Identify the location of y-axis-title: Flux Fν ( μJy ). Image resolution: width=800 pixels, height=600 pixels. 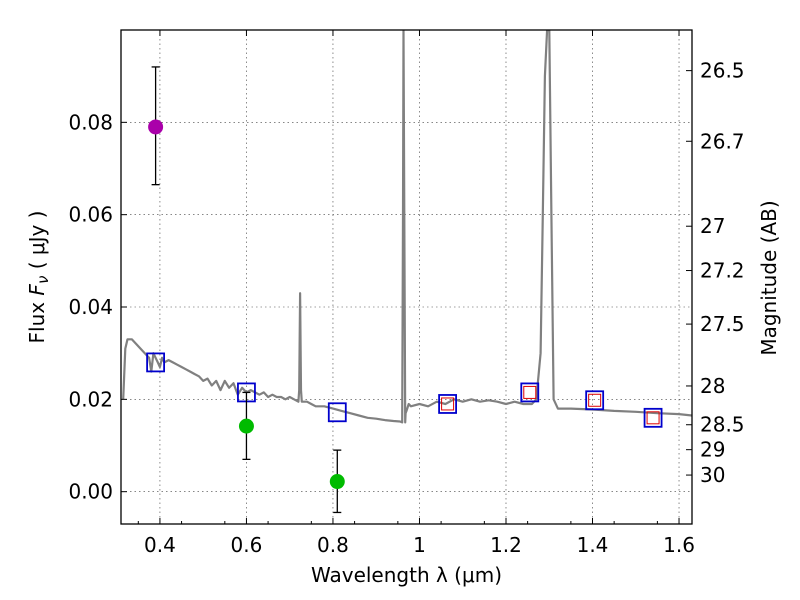
(38, 277).